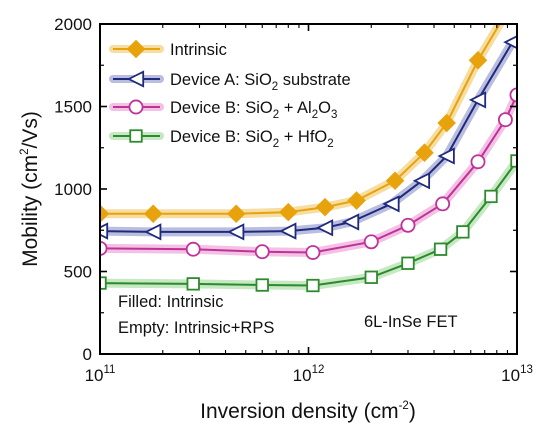 The height and width of the screenshot is (437, 550). Describe the element at coordinates (170, 302) in the screenshot. I see `annotation-filled: Filled: Intrinsic` at that location.